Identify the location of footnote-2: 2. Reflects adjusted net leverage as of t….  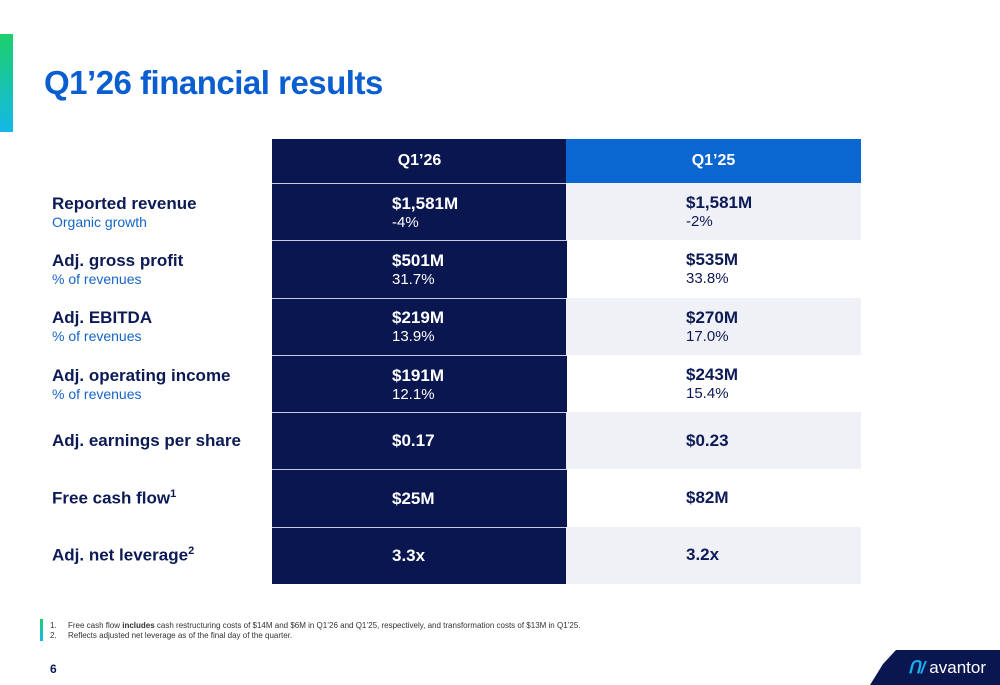
(171, 635).